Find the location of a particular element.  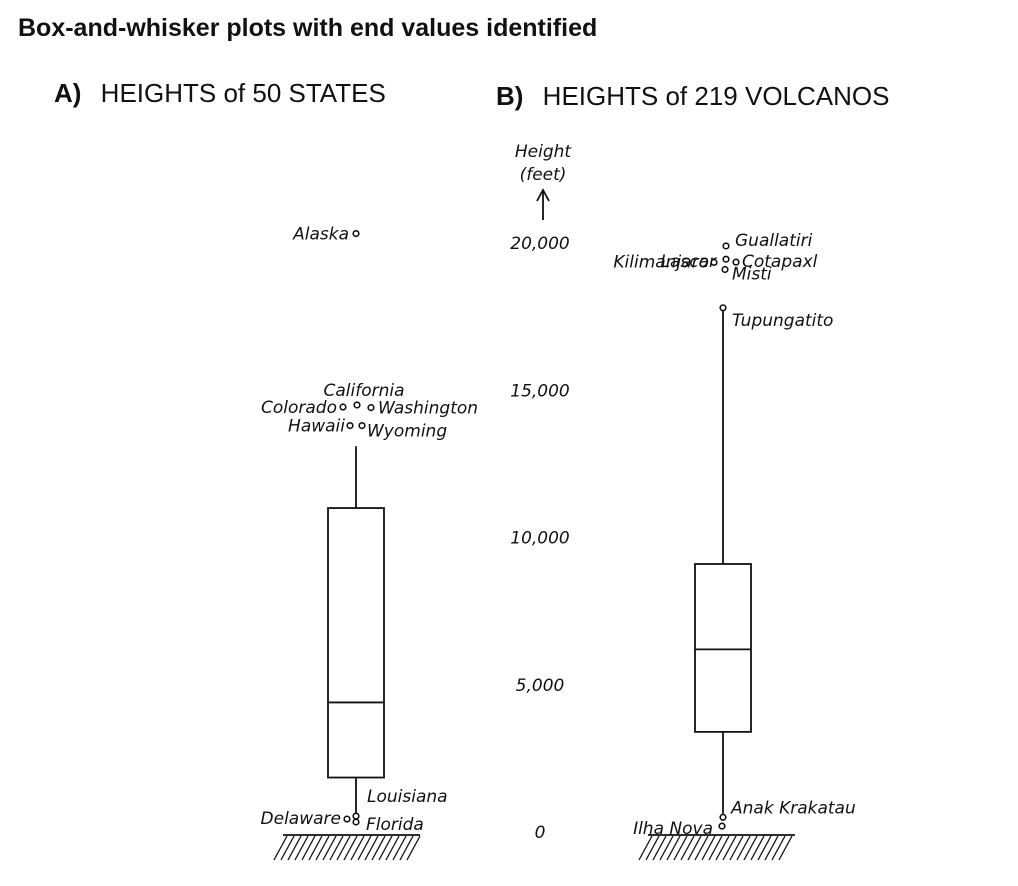

panel-b-point-label: Misti is located at coordinates (752, 275).